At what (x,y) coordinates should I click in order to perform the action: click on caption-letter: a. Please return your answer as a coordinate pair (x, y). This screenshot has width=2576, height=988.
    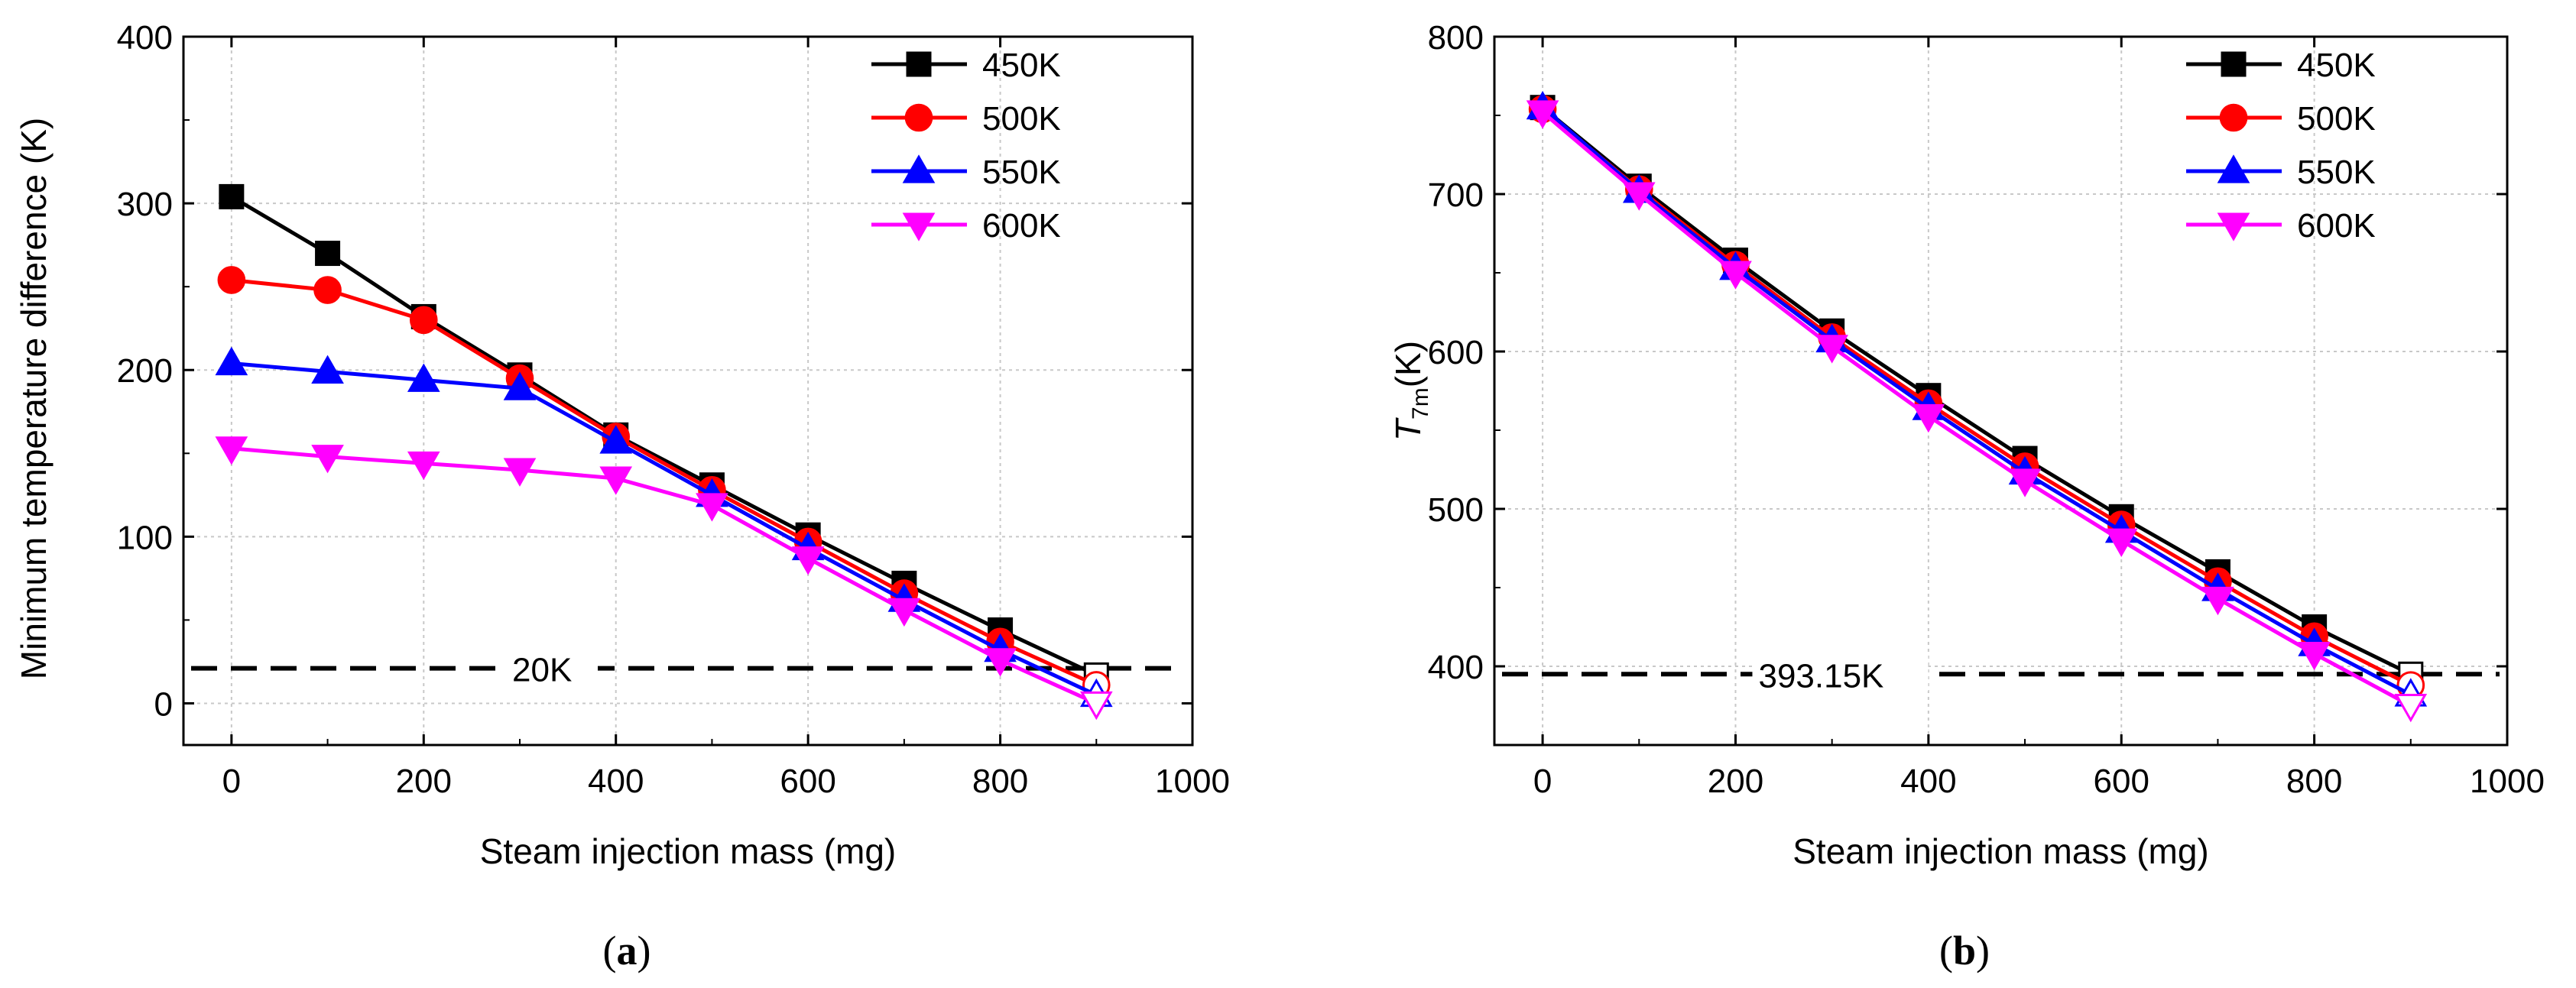
    Looking at the image, I should click on (627, 950).